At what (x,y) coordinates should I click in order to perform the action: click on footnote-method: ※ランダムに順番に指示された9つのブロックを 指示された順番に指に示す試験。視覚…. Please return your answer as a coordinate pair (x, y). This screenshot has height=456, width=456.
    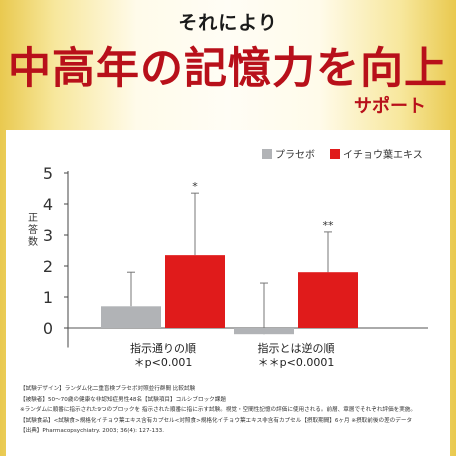
    Looking at the image, I should click on (218, 410).